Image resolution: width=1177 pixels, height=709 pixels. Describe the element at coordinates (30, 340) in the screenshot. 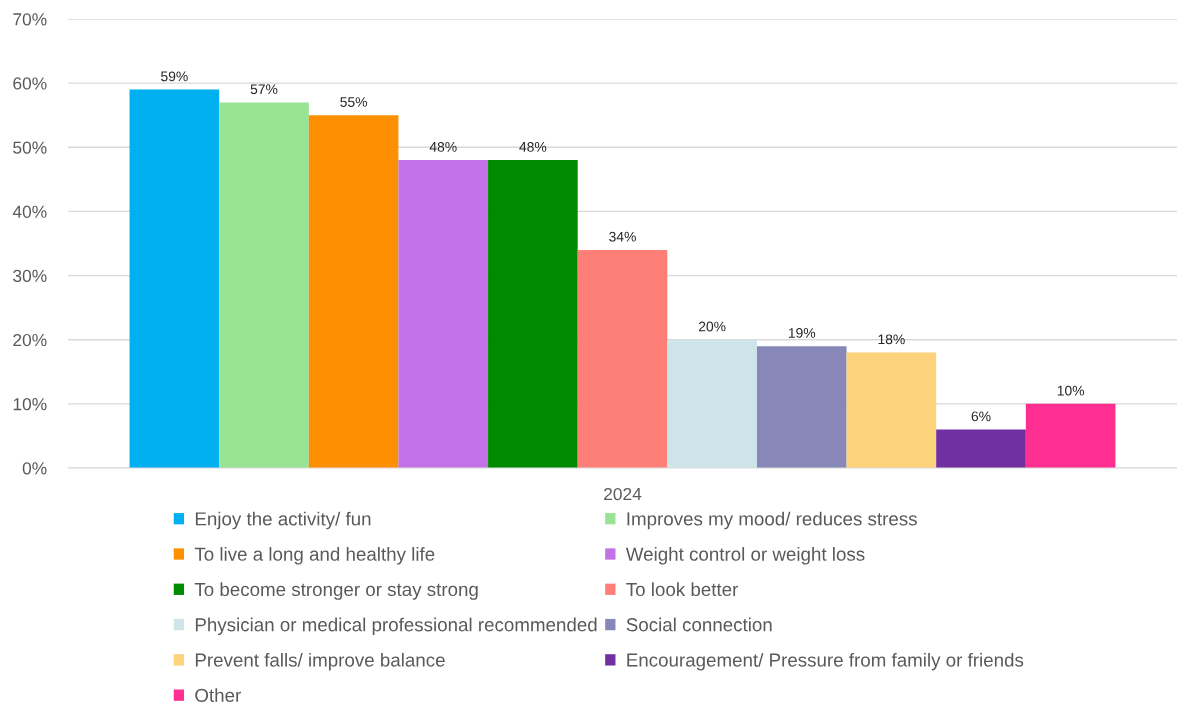

I see `y-tick-label: 20%` at that location.